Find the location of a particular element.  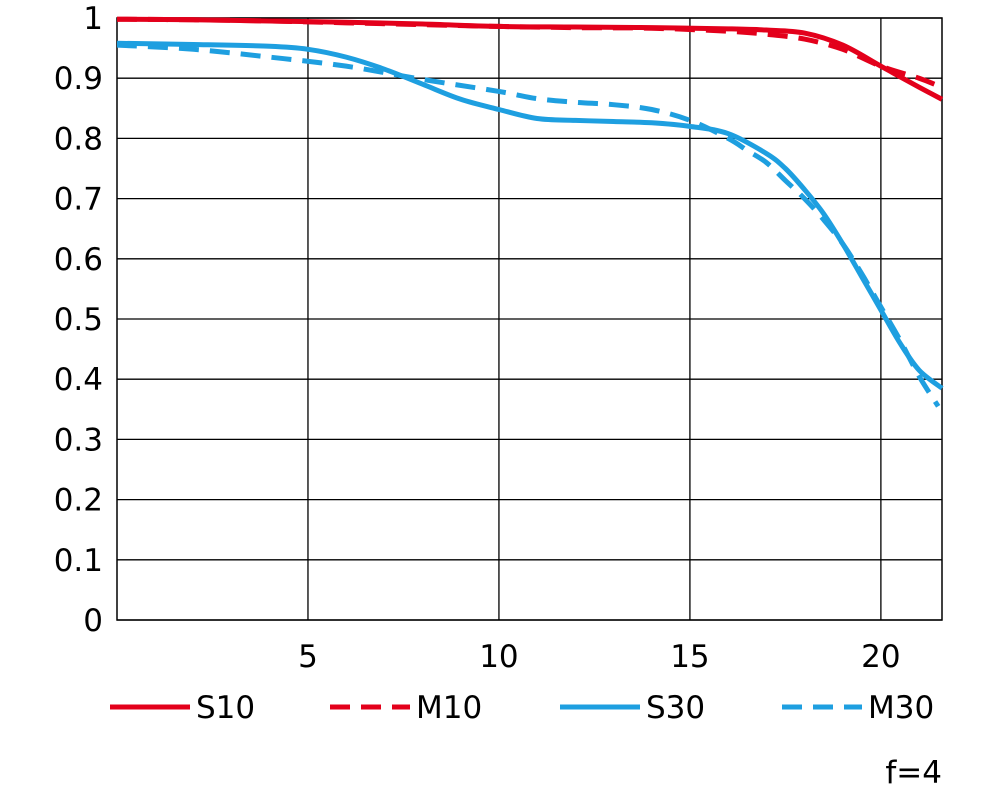

y-tick-label: 0.7 is located at coordinates (78, 200).